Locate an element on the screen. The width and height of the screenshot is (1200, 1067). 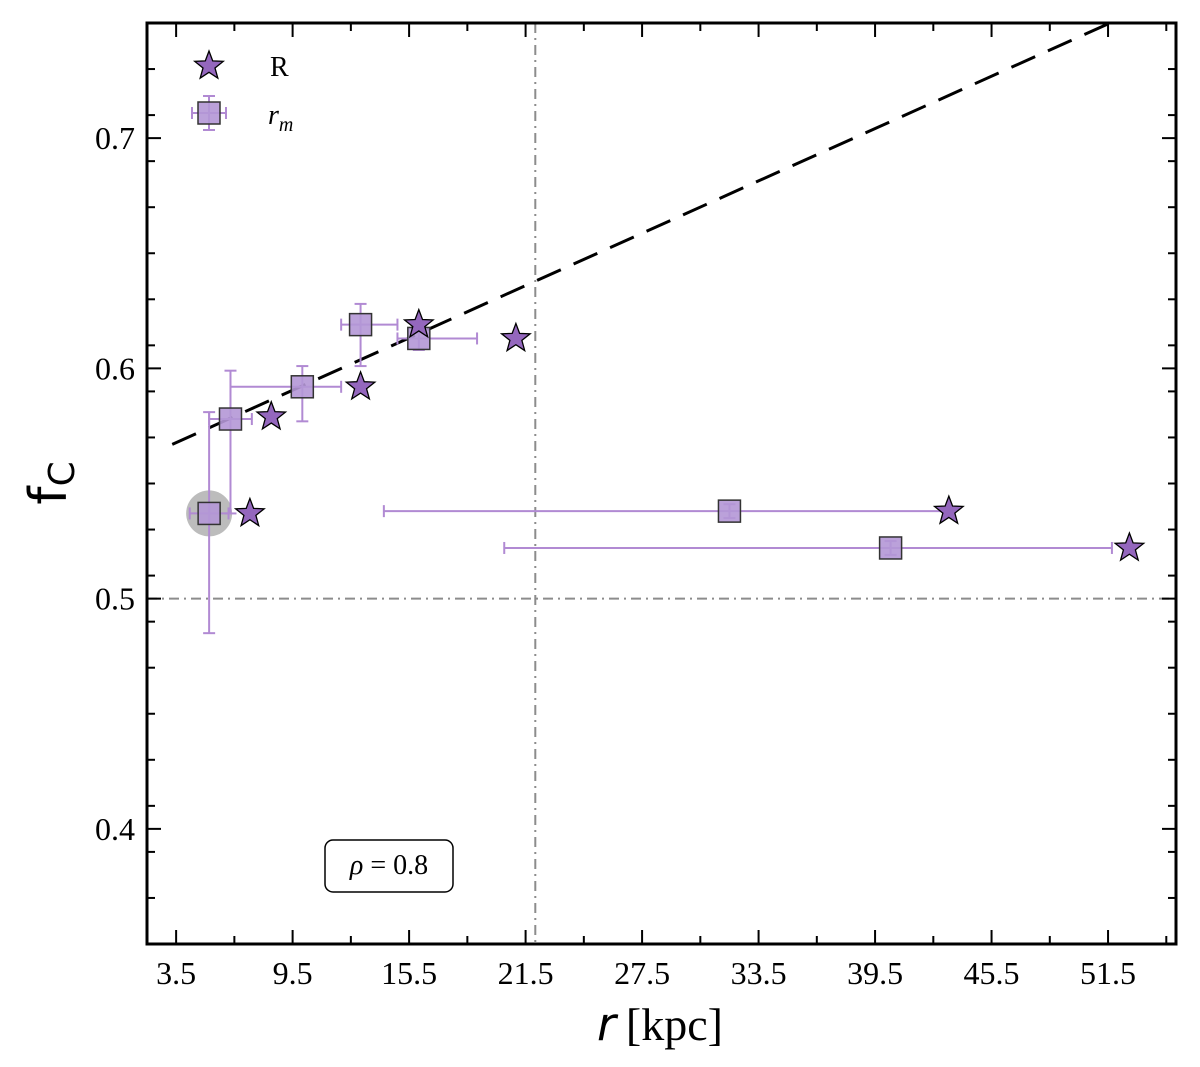
x-axis-label-unit: [kpc] is located at coordinates (674, 1024).